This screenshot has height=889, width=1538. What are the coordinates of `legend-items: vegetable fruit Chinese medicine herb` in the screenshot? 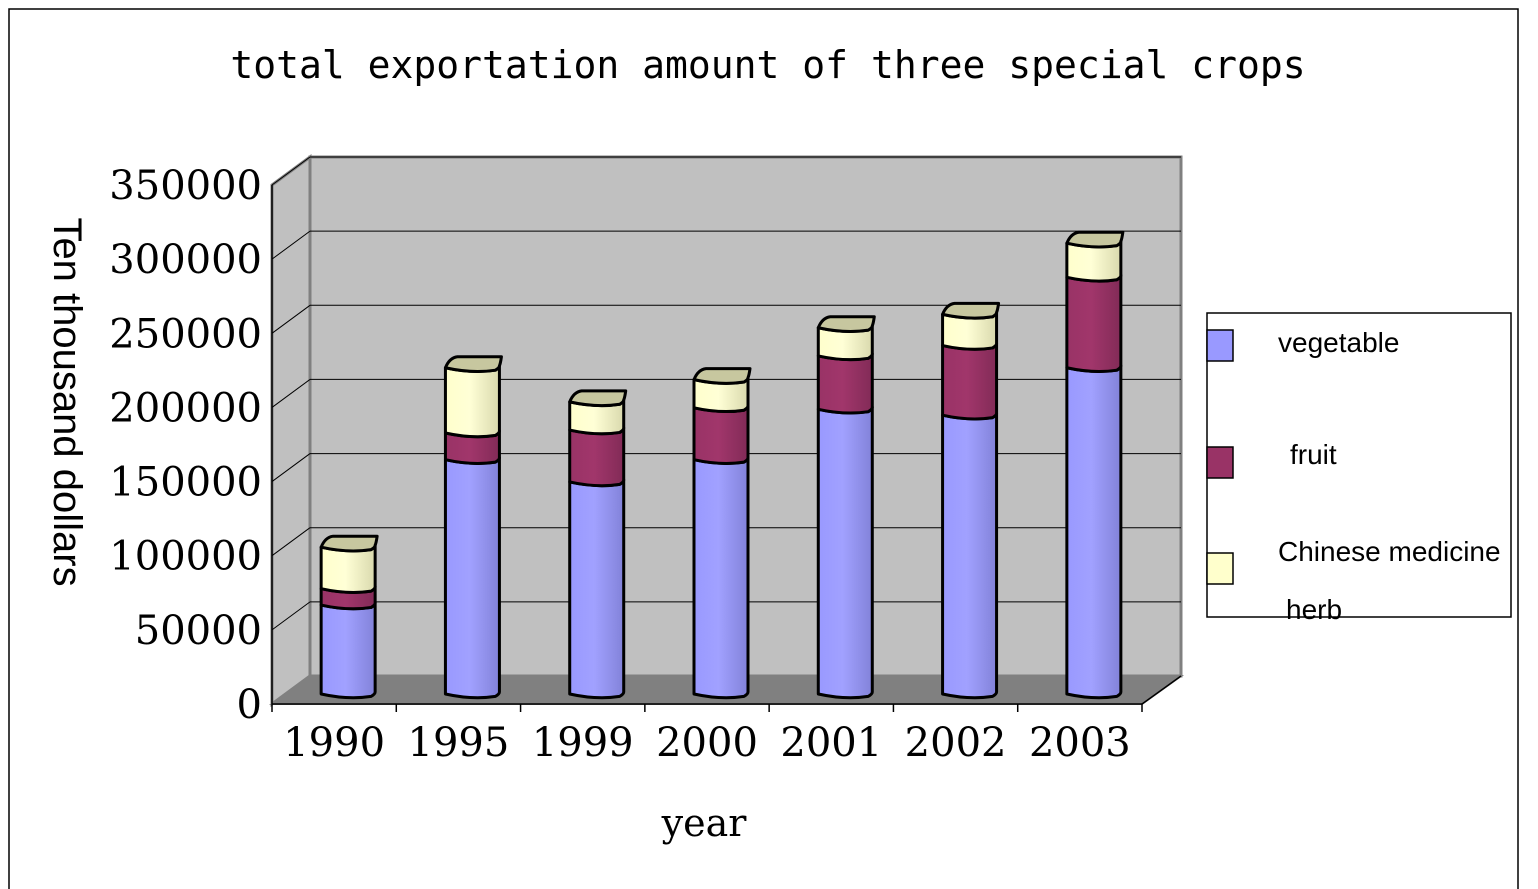 It's located at (1353, 476).